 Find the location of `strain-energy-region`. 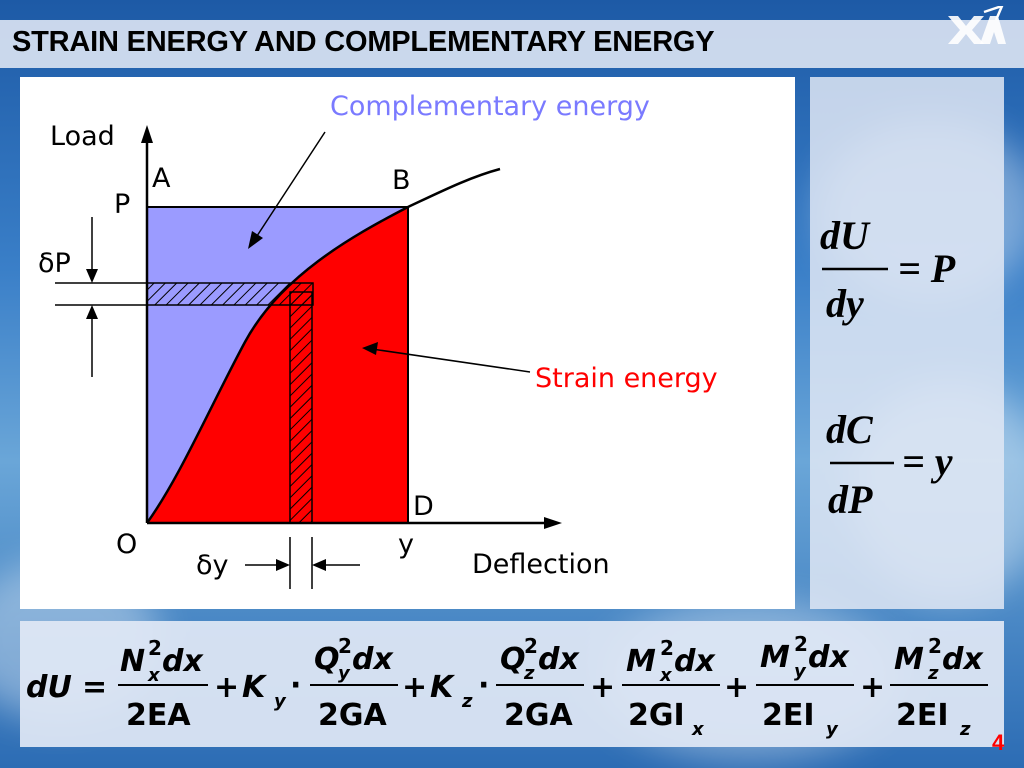

strain-energy-region is located at coordinates (277, 365).